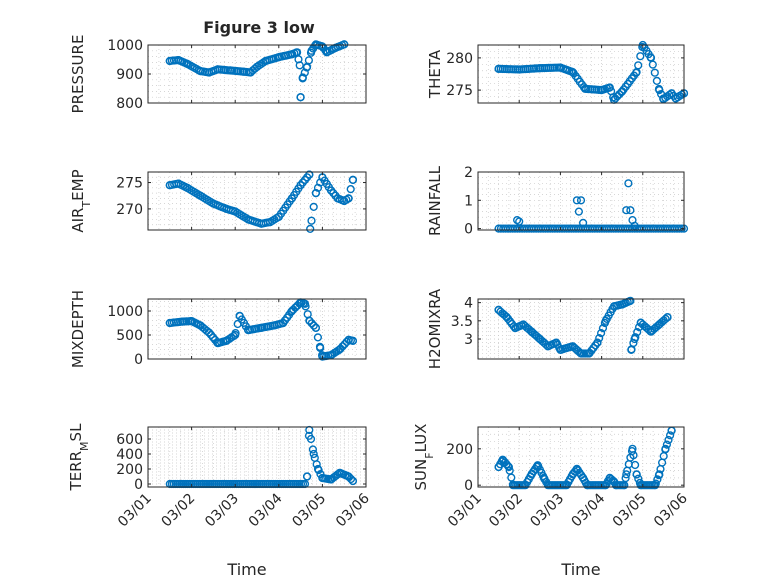  What do you see at coordinates (468, 304) in the screenshot?
I see `h2omixra-ytick-label: 4` at bounding box center [468, 304].